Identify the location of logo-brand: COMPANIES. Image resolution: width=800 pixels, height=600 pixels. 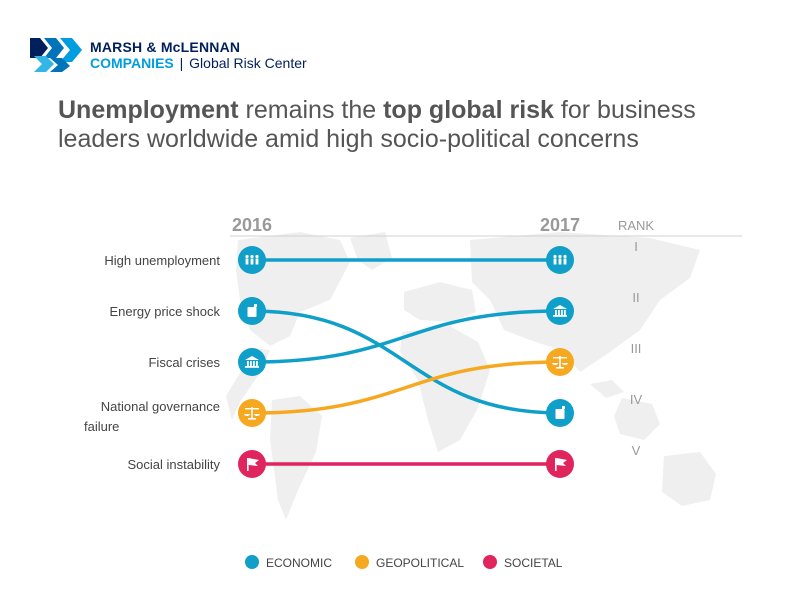
(132, 63).